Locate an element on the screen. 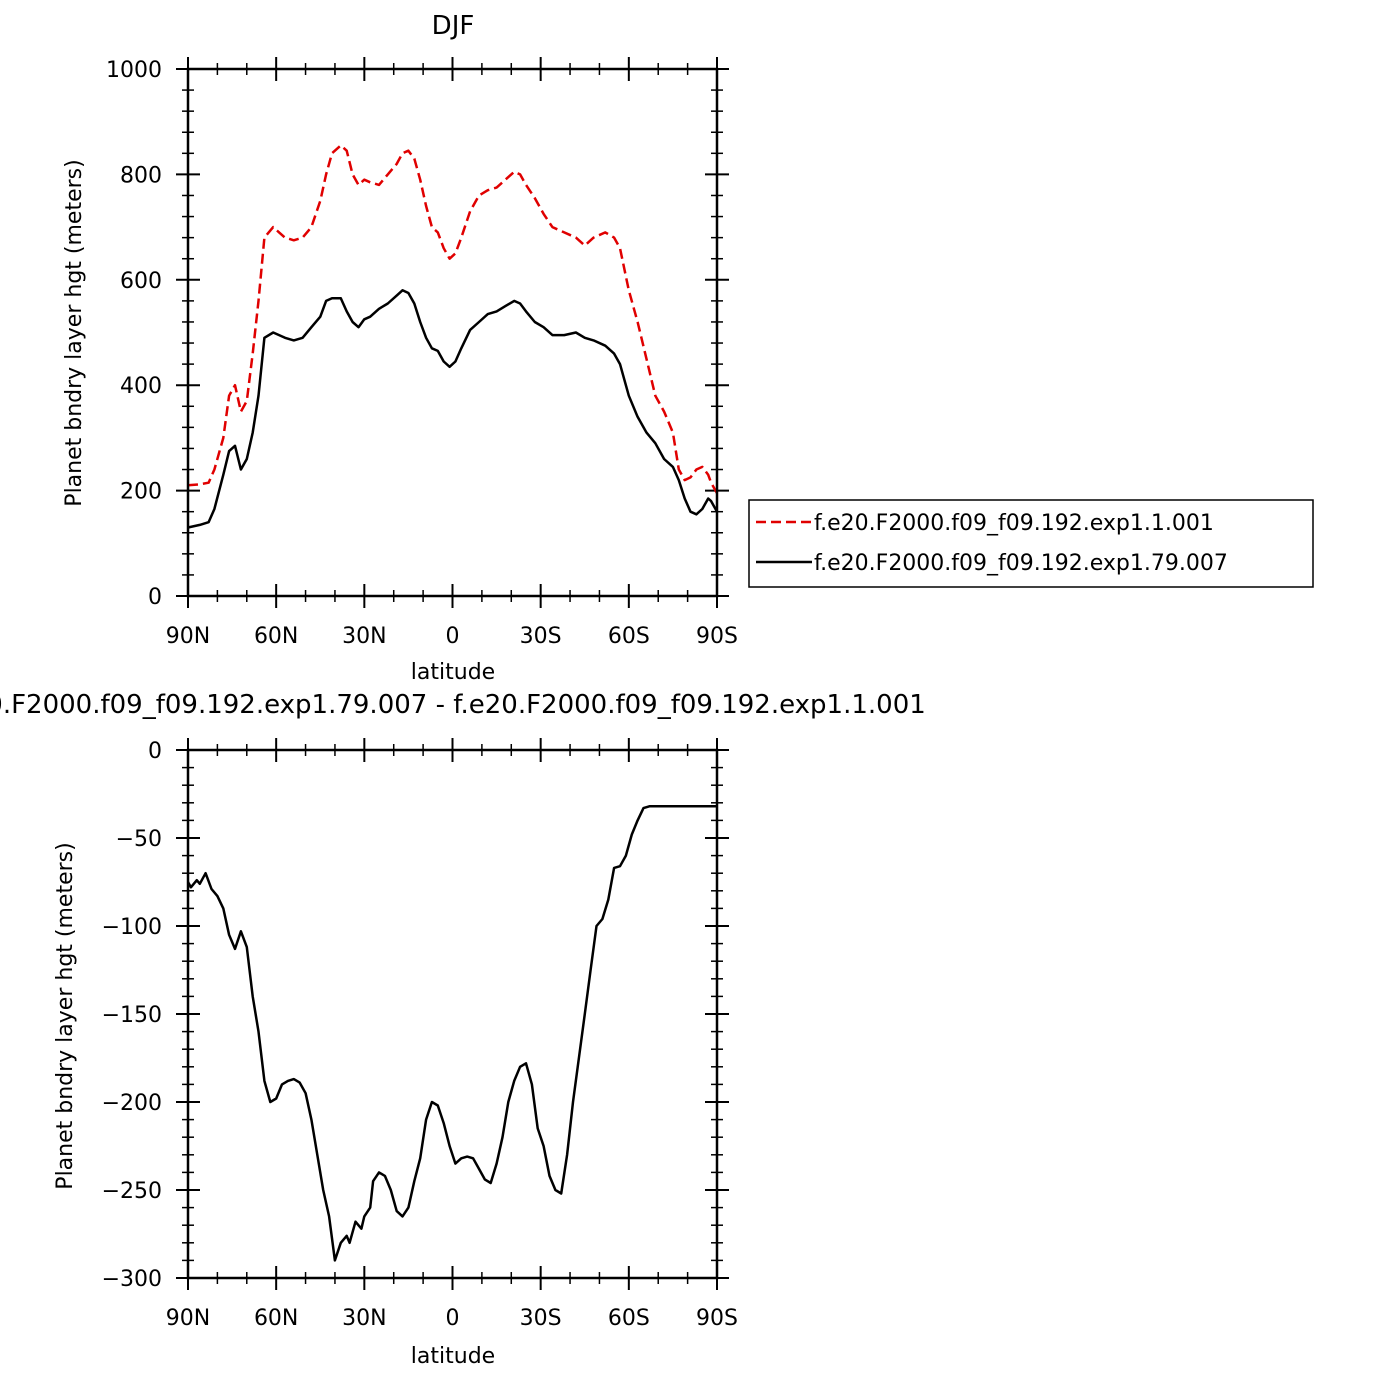 The width and height of the screenshot is (1374, 1374). x-tick-labels-top: 90N 60N 30N 0 30S 60S 90S is located at coordinates (452, 636).